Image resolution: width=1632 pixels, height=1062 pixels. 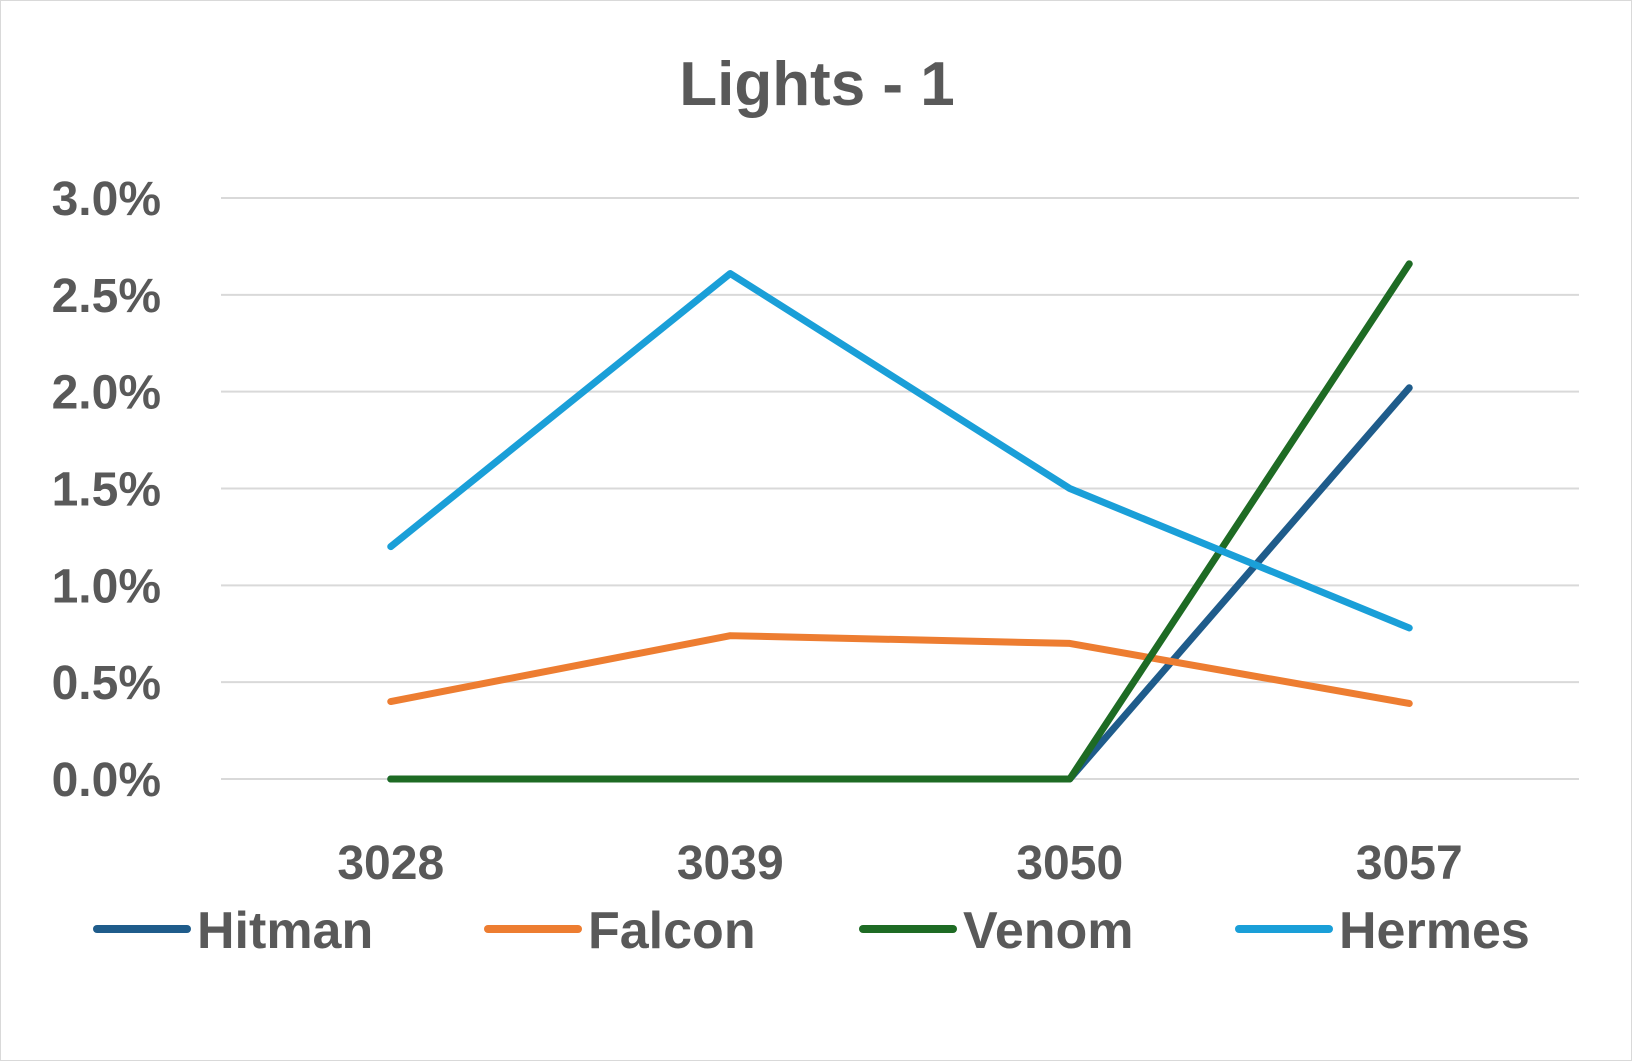 What do you see at coordinates (1434, 931) in the screenshot?
I see `legend-label: Hermes` at bounding box center [1434, 931].